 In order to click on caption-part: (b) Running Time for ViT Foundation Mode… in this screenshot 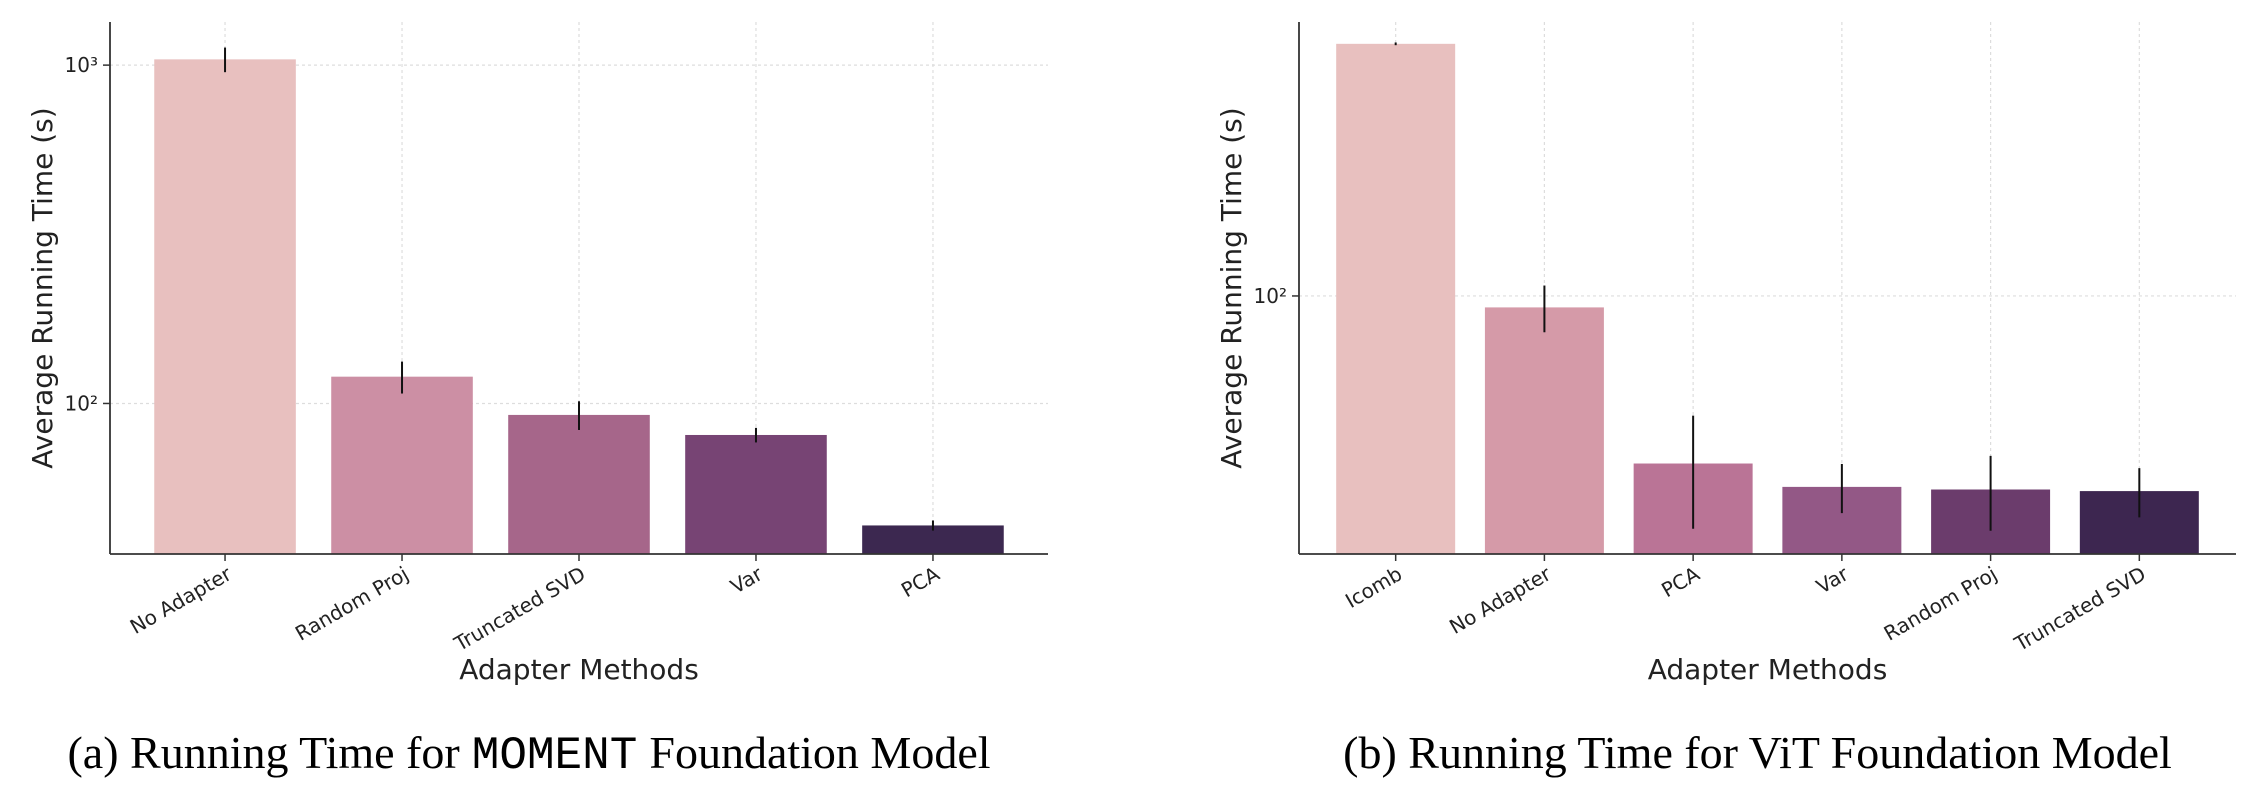, I will do `click(1757, 752)`.